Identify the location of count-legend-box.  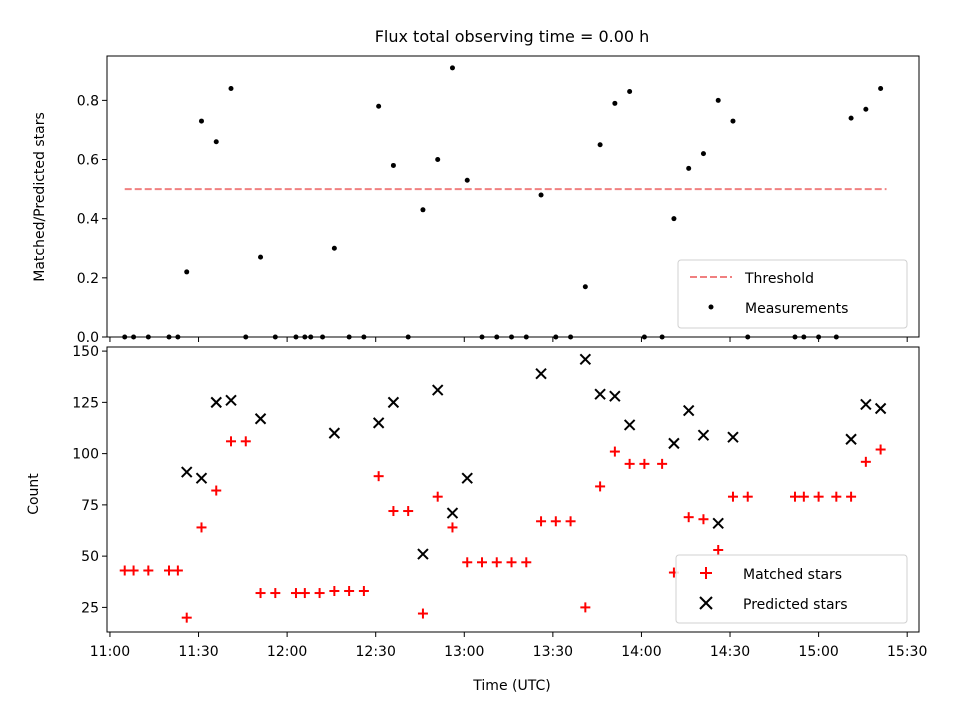
(791, 589).